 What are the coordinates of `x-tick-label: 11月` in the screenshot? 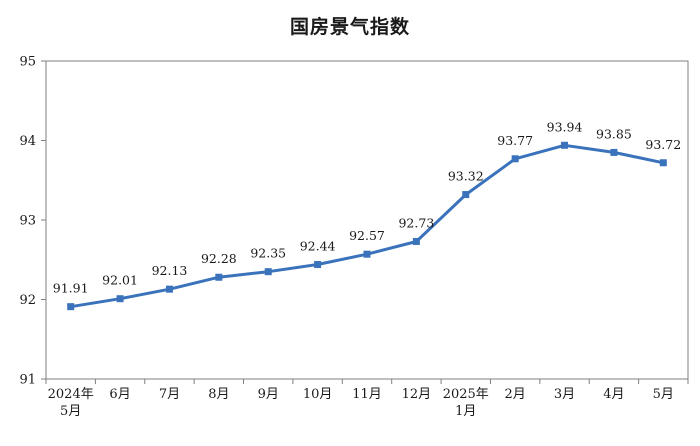 It's located at (367, 394).